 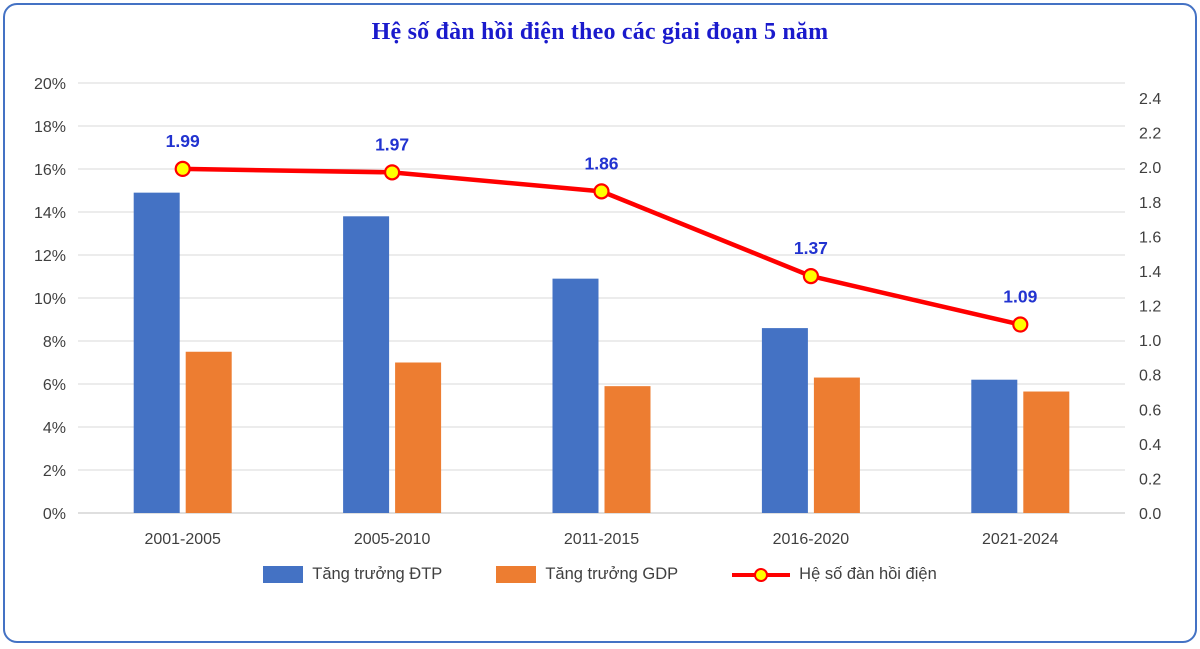 What do you see at coordinates (612, 574) in the screenshot?
I see `legend-label-gdp: Tăng trưởng GDP` at bounding box center [612, 574].